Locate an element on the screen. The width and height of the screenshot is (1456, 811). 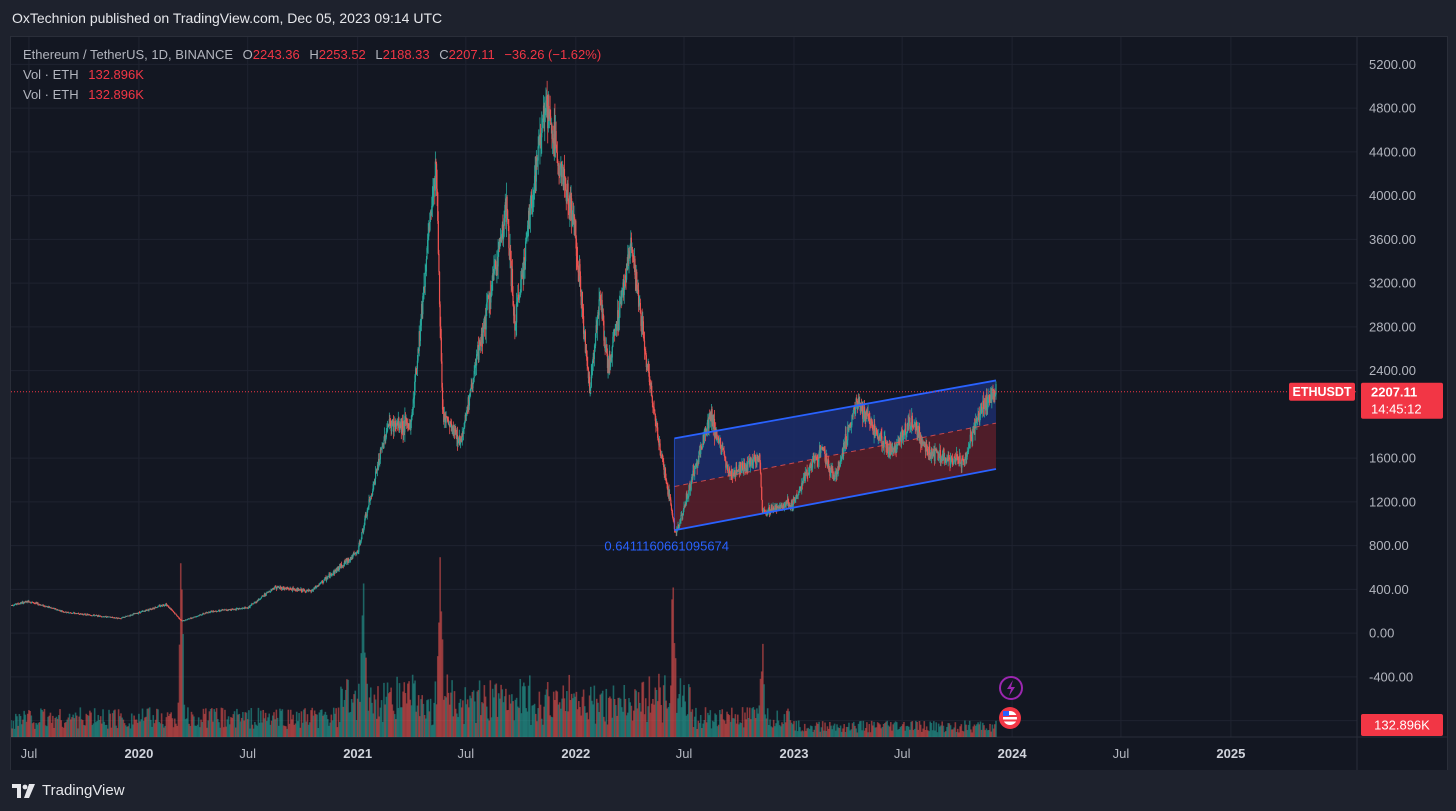
channel-upper-line is located at coordinates (835, 409).